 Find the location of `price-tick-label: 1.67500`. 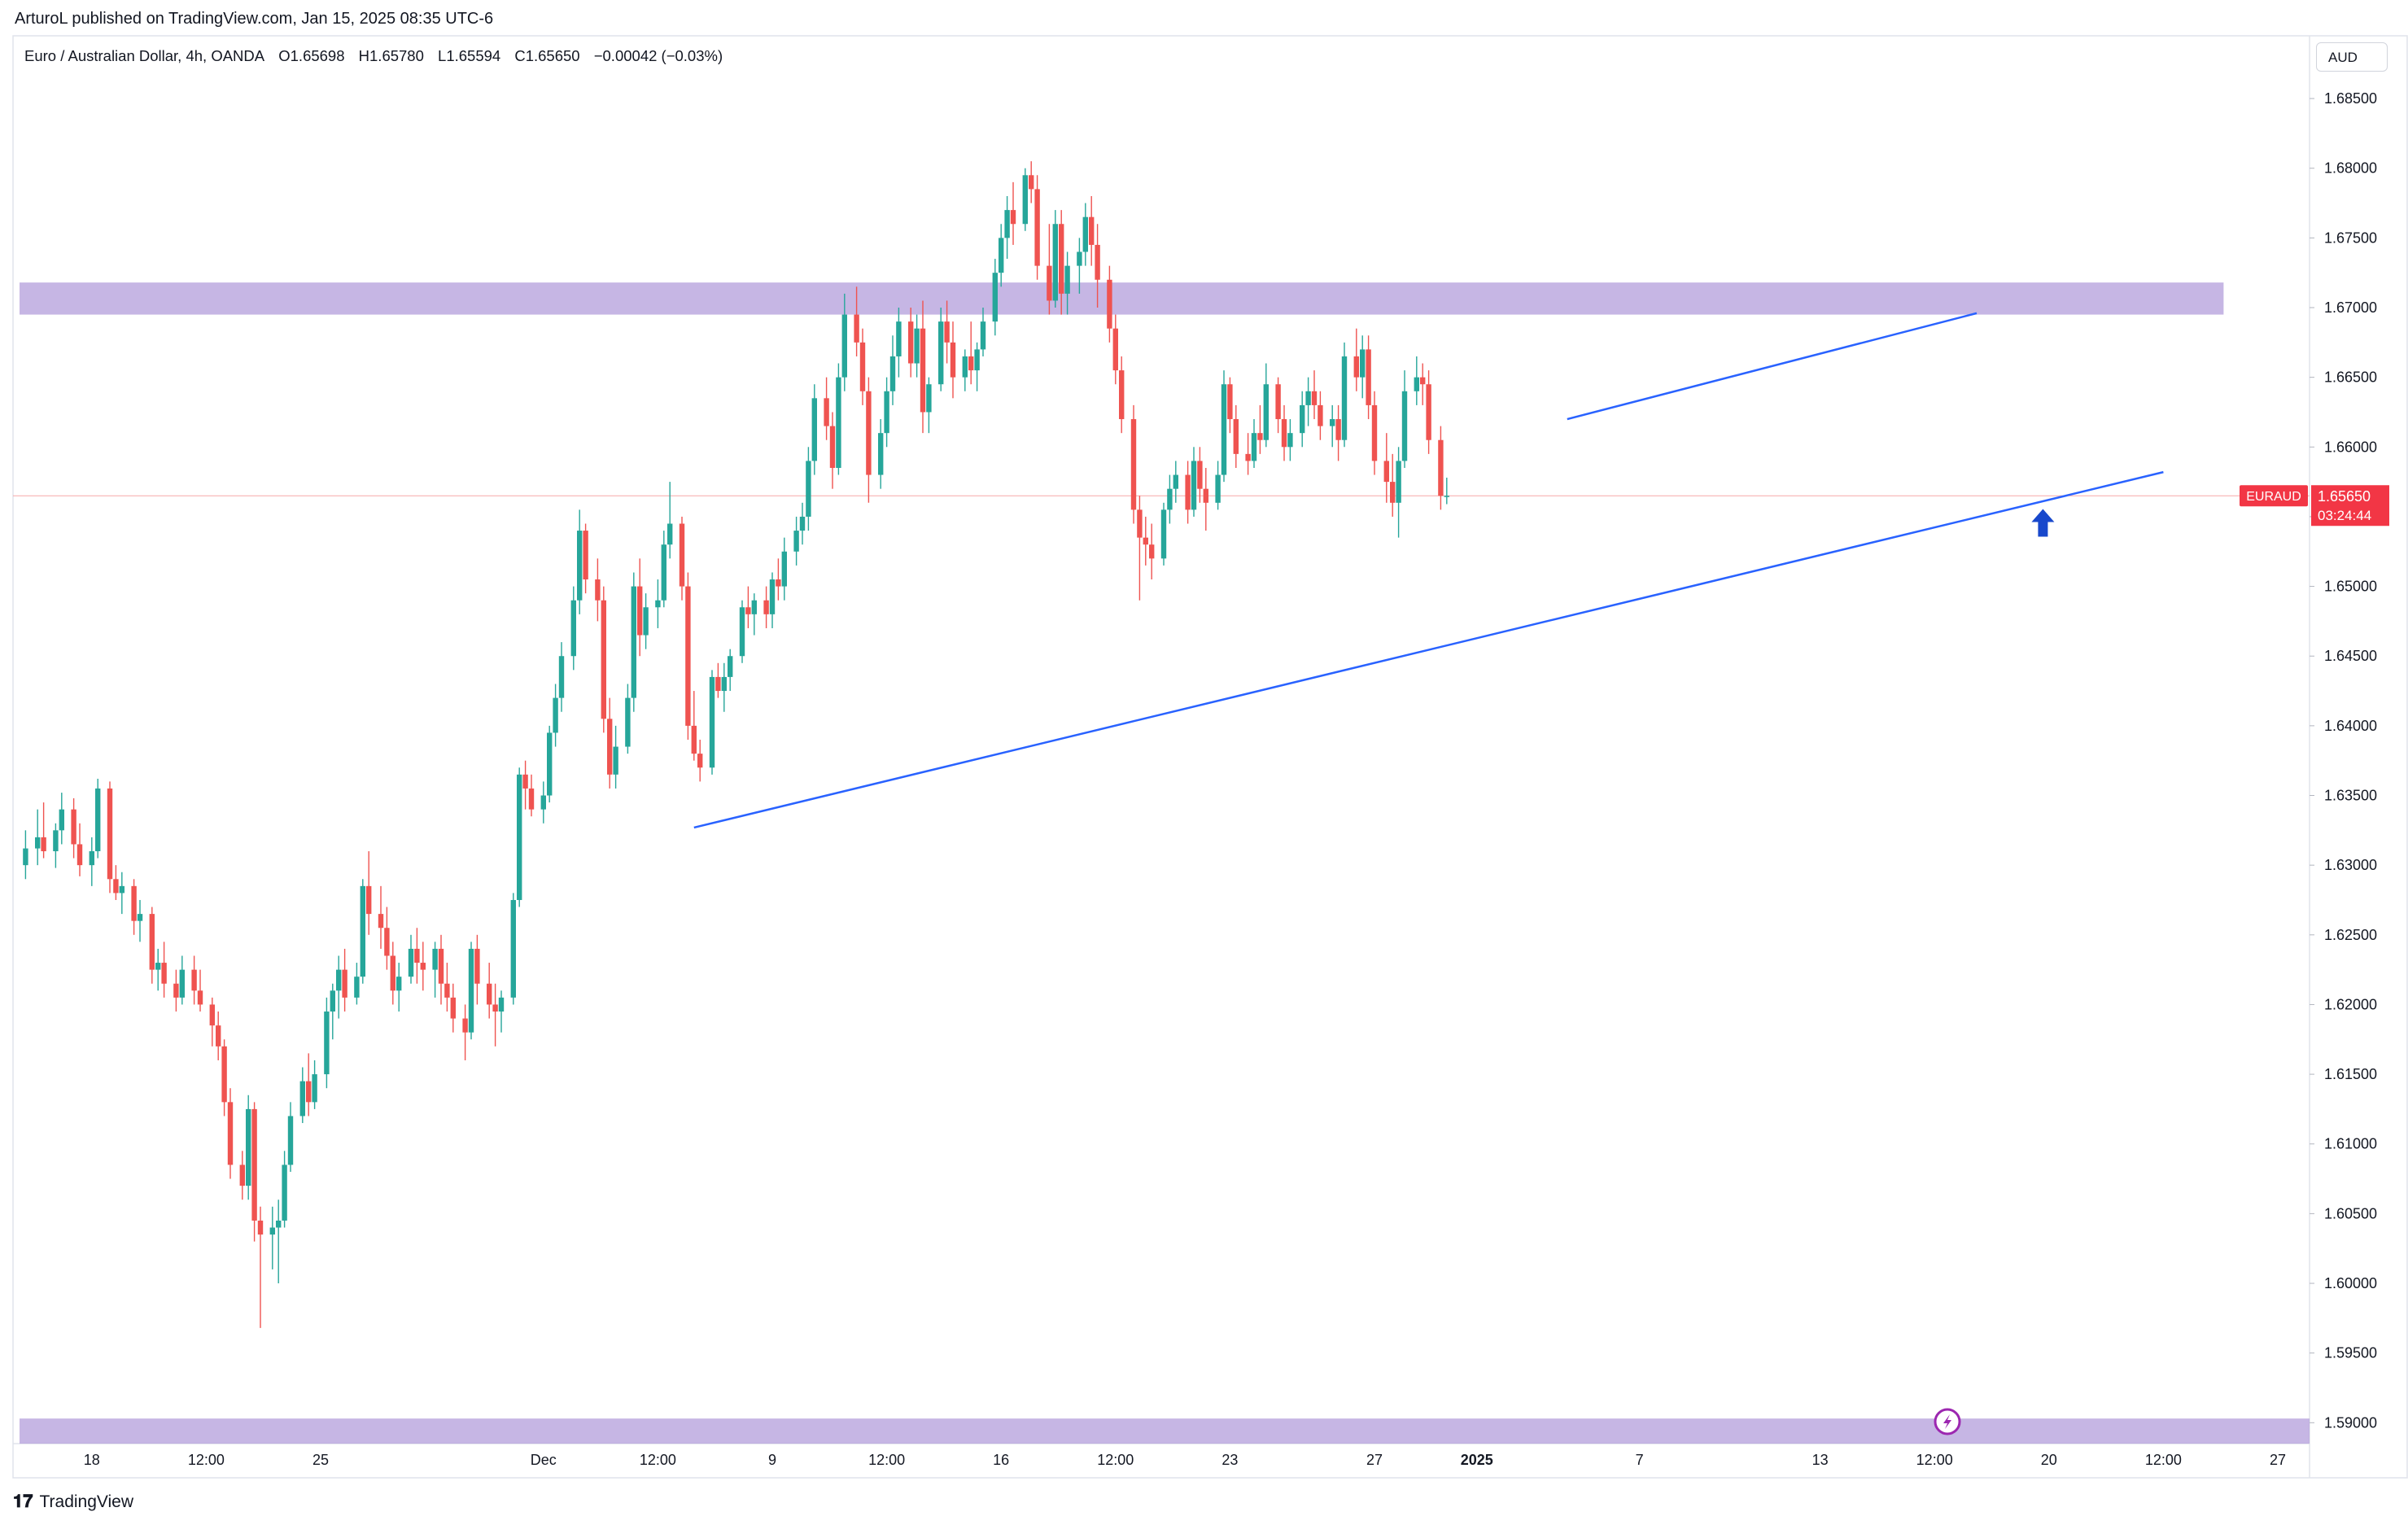

price-tick-label: 1.67500 is located at coordinates (2350, 237).